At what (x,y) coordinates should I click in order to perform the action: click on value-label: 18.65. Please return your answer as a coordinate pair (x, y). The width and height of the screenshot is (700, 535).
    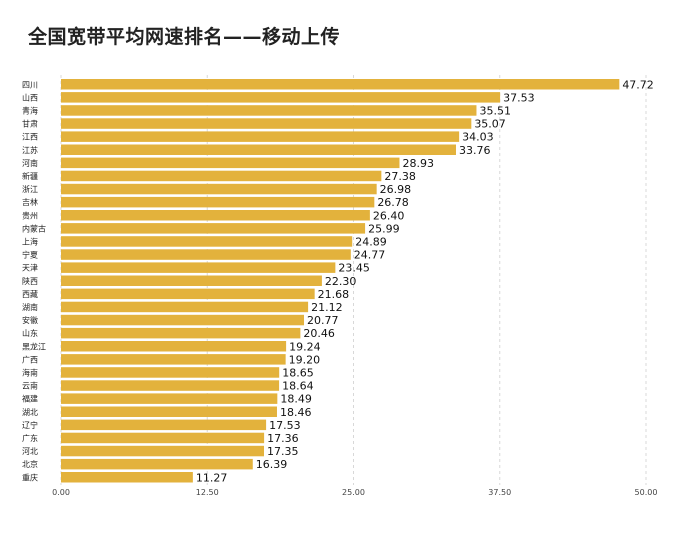
    Looking at the image, I should click on (298, 372).